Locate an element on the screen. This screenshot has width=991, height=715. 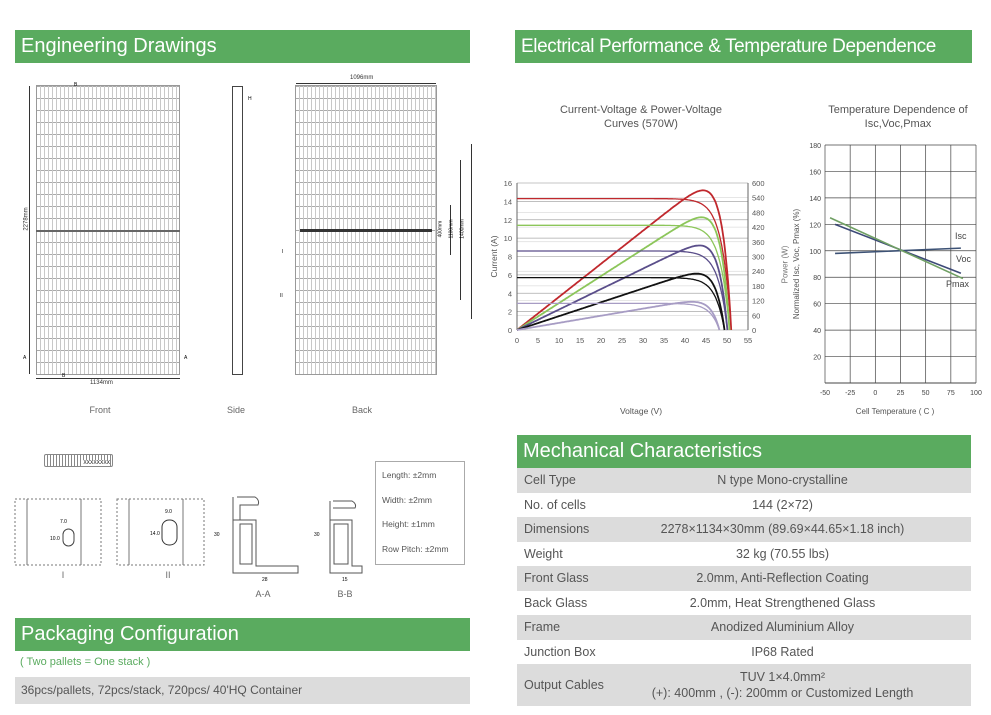
x-tick-label: 55 is located at coordinates (748, 340).